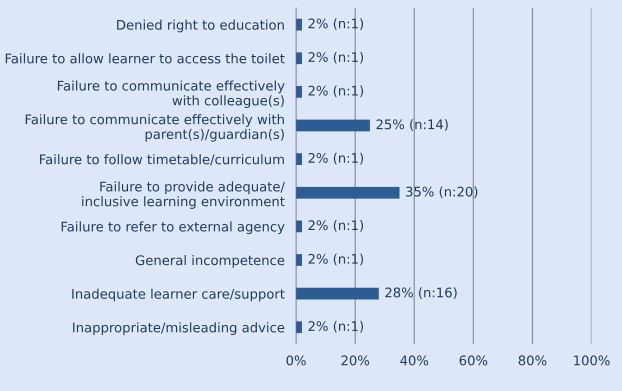 This screenshot has width=622, height=391. I want to click on y-tick-label: Failure to communicate effectively with colleague(s), so click(171, 94).